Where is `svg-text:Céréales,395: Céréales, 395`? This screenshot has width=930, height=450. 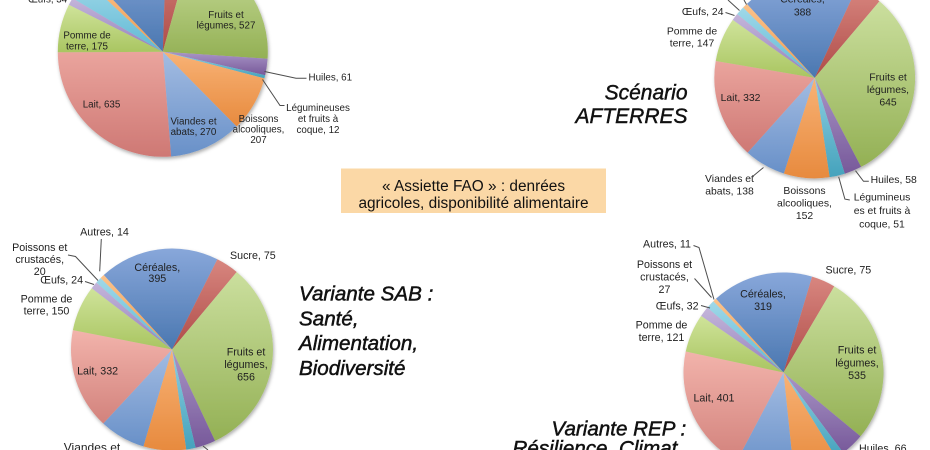
svg-text:Céréales,395: Céréales, 395 is located at coordinates (157, 273).